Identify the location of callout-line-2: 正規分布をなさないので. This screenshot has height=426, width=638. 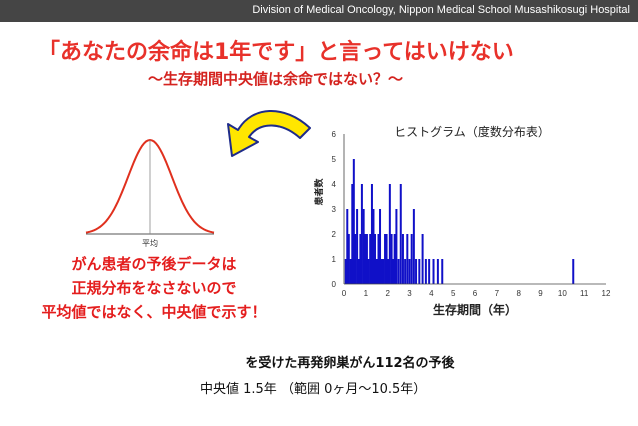
(154, 288).